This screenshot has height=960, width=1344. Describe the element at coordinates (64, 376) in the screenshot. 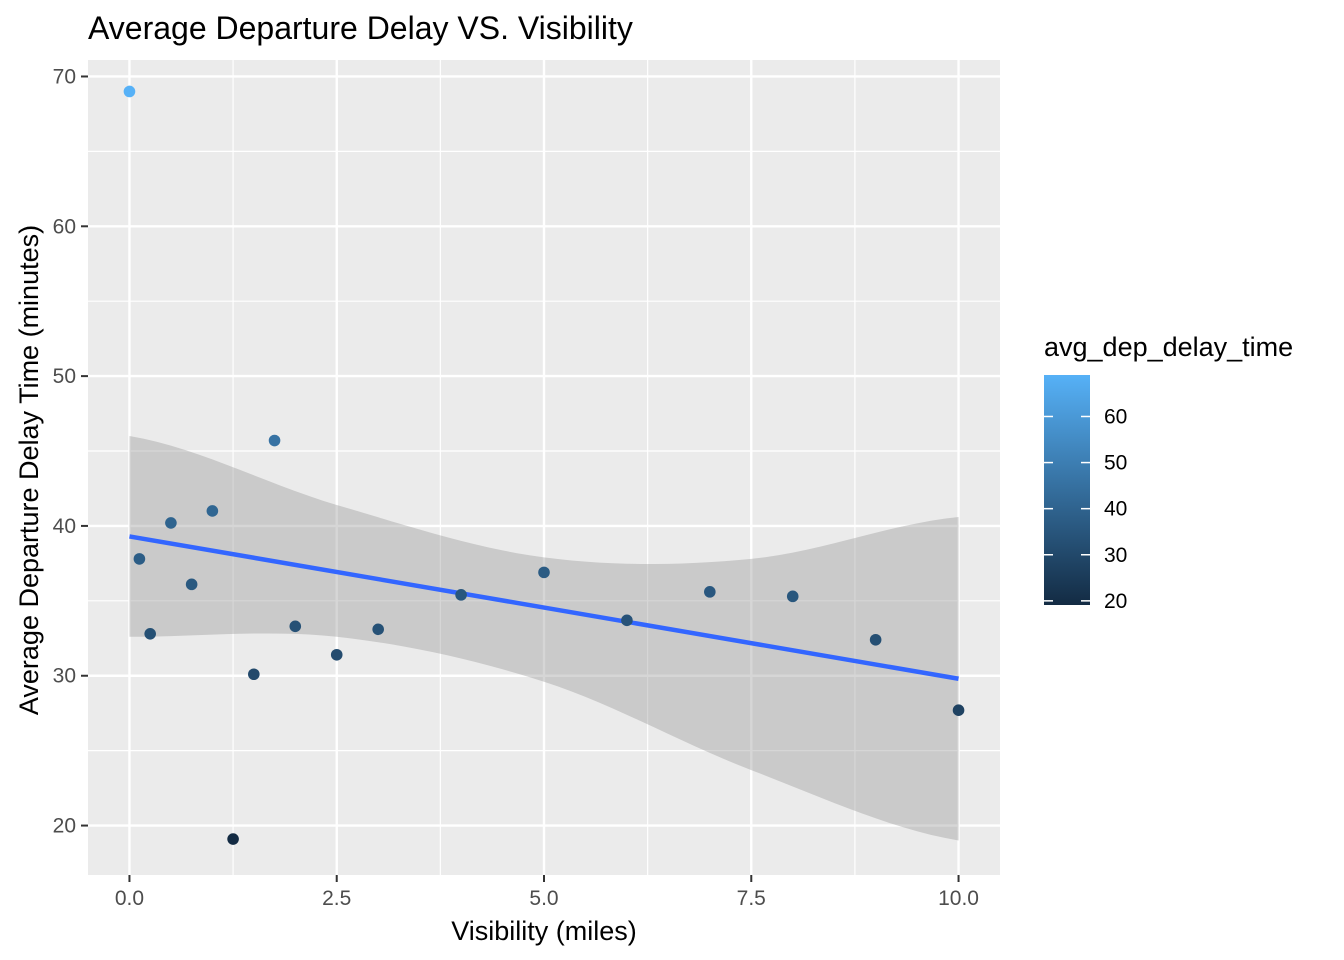

I see `y-tick-label: 50` at that location.